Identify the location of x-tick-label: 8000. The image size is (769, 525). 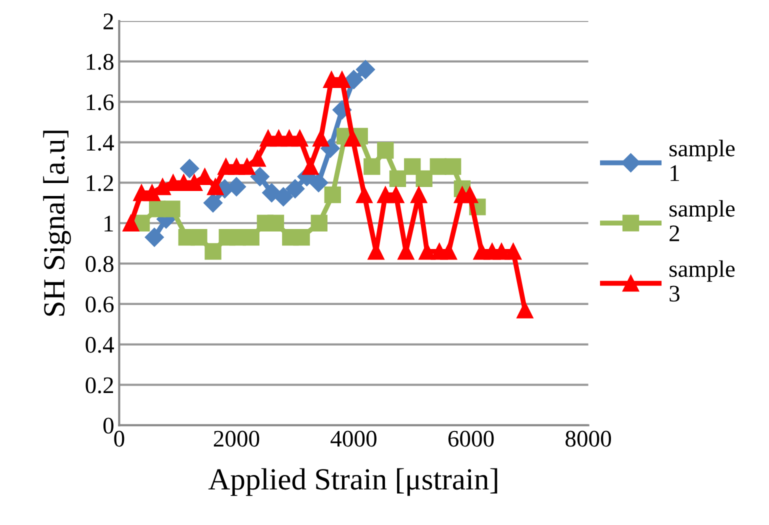
(588, 438).